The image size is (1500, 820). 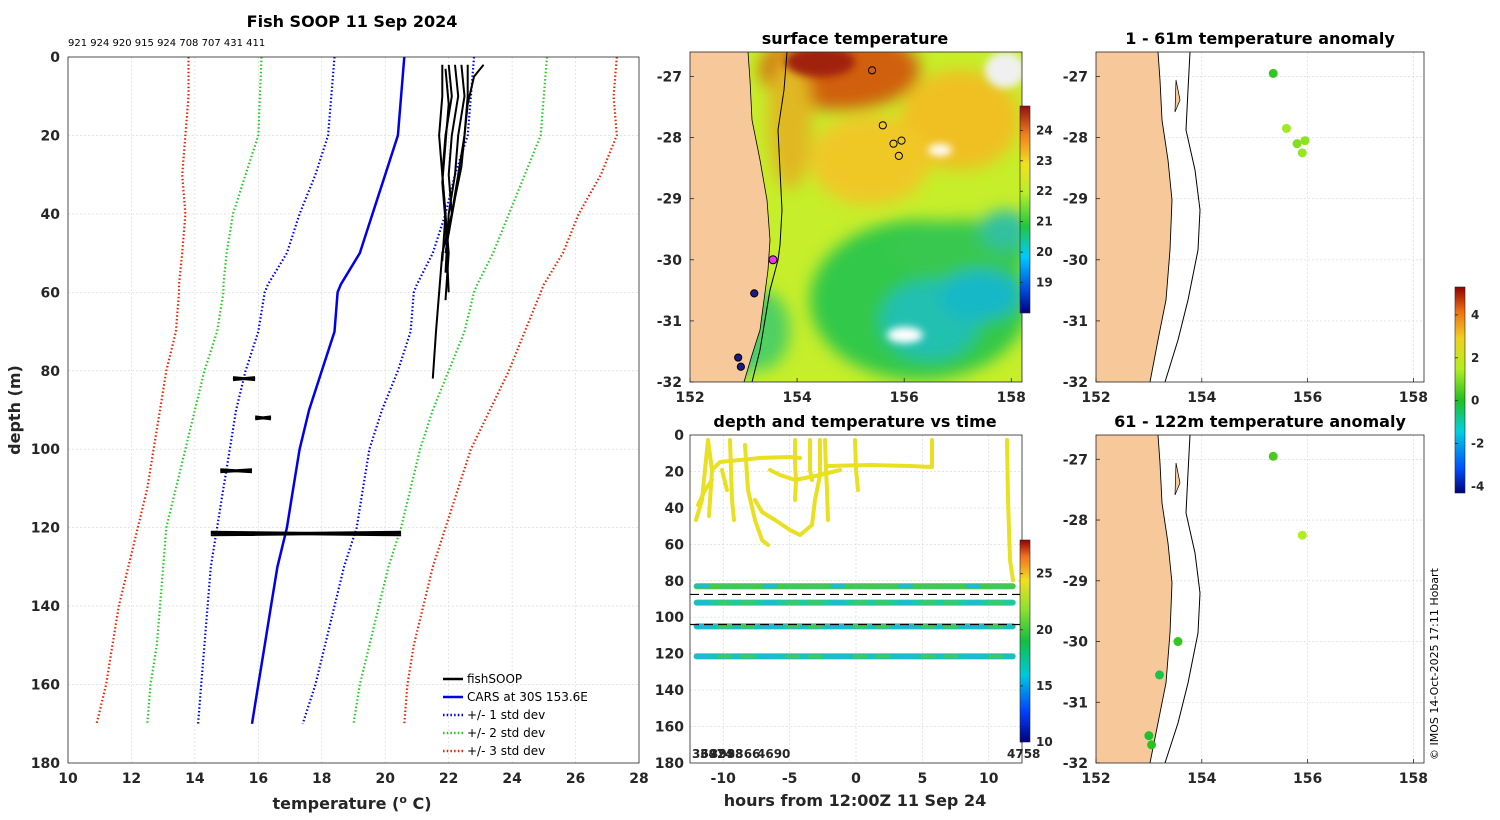 I want to click on anomaly-1-points, so click(x=1289, y=113).